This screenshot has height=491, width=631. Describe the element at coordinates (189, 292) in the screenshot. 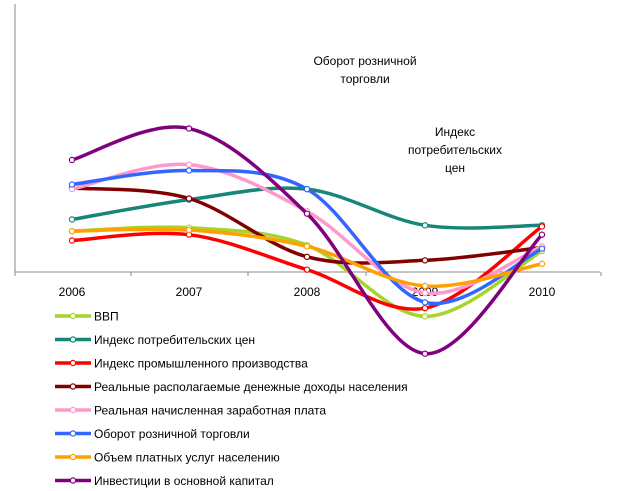

I see `x-tick-label: 2007` at that location.